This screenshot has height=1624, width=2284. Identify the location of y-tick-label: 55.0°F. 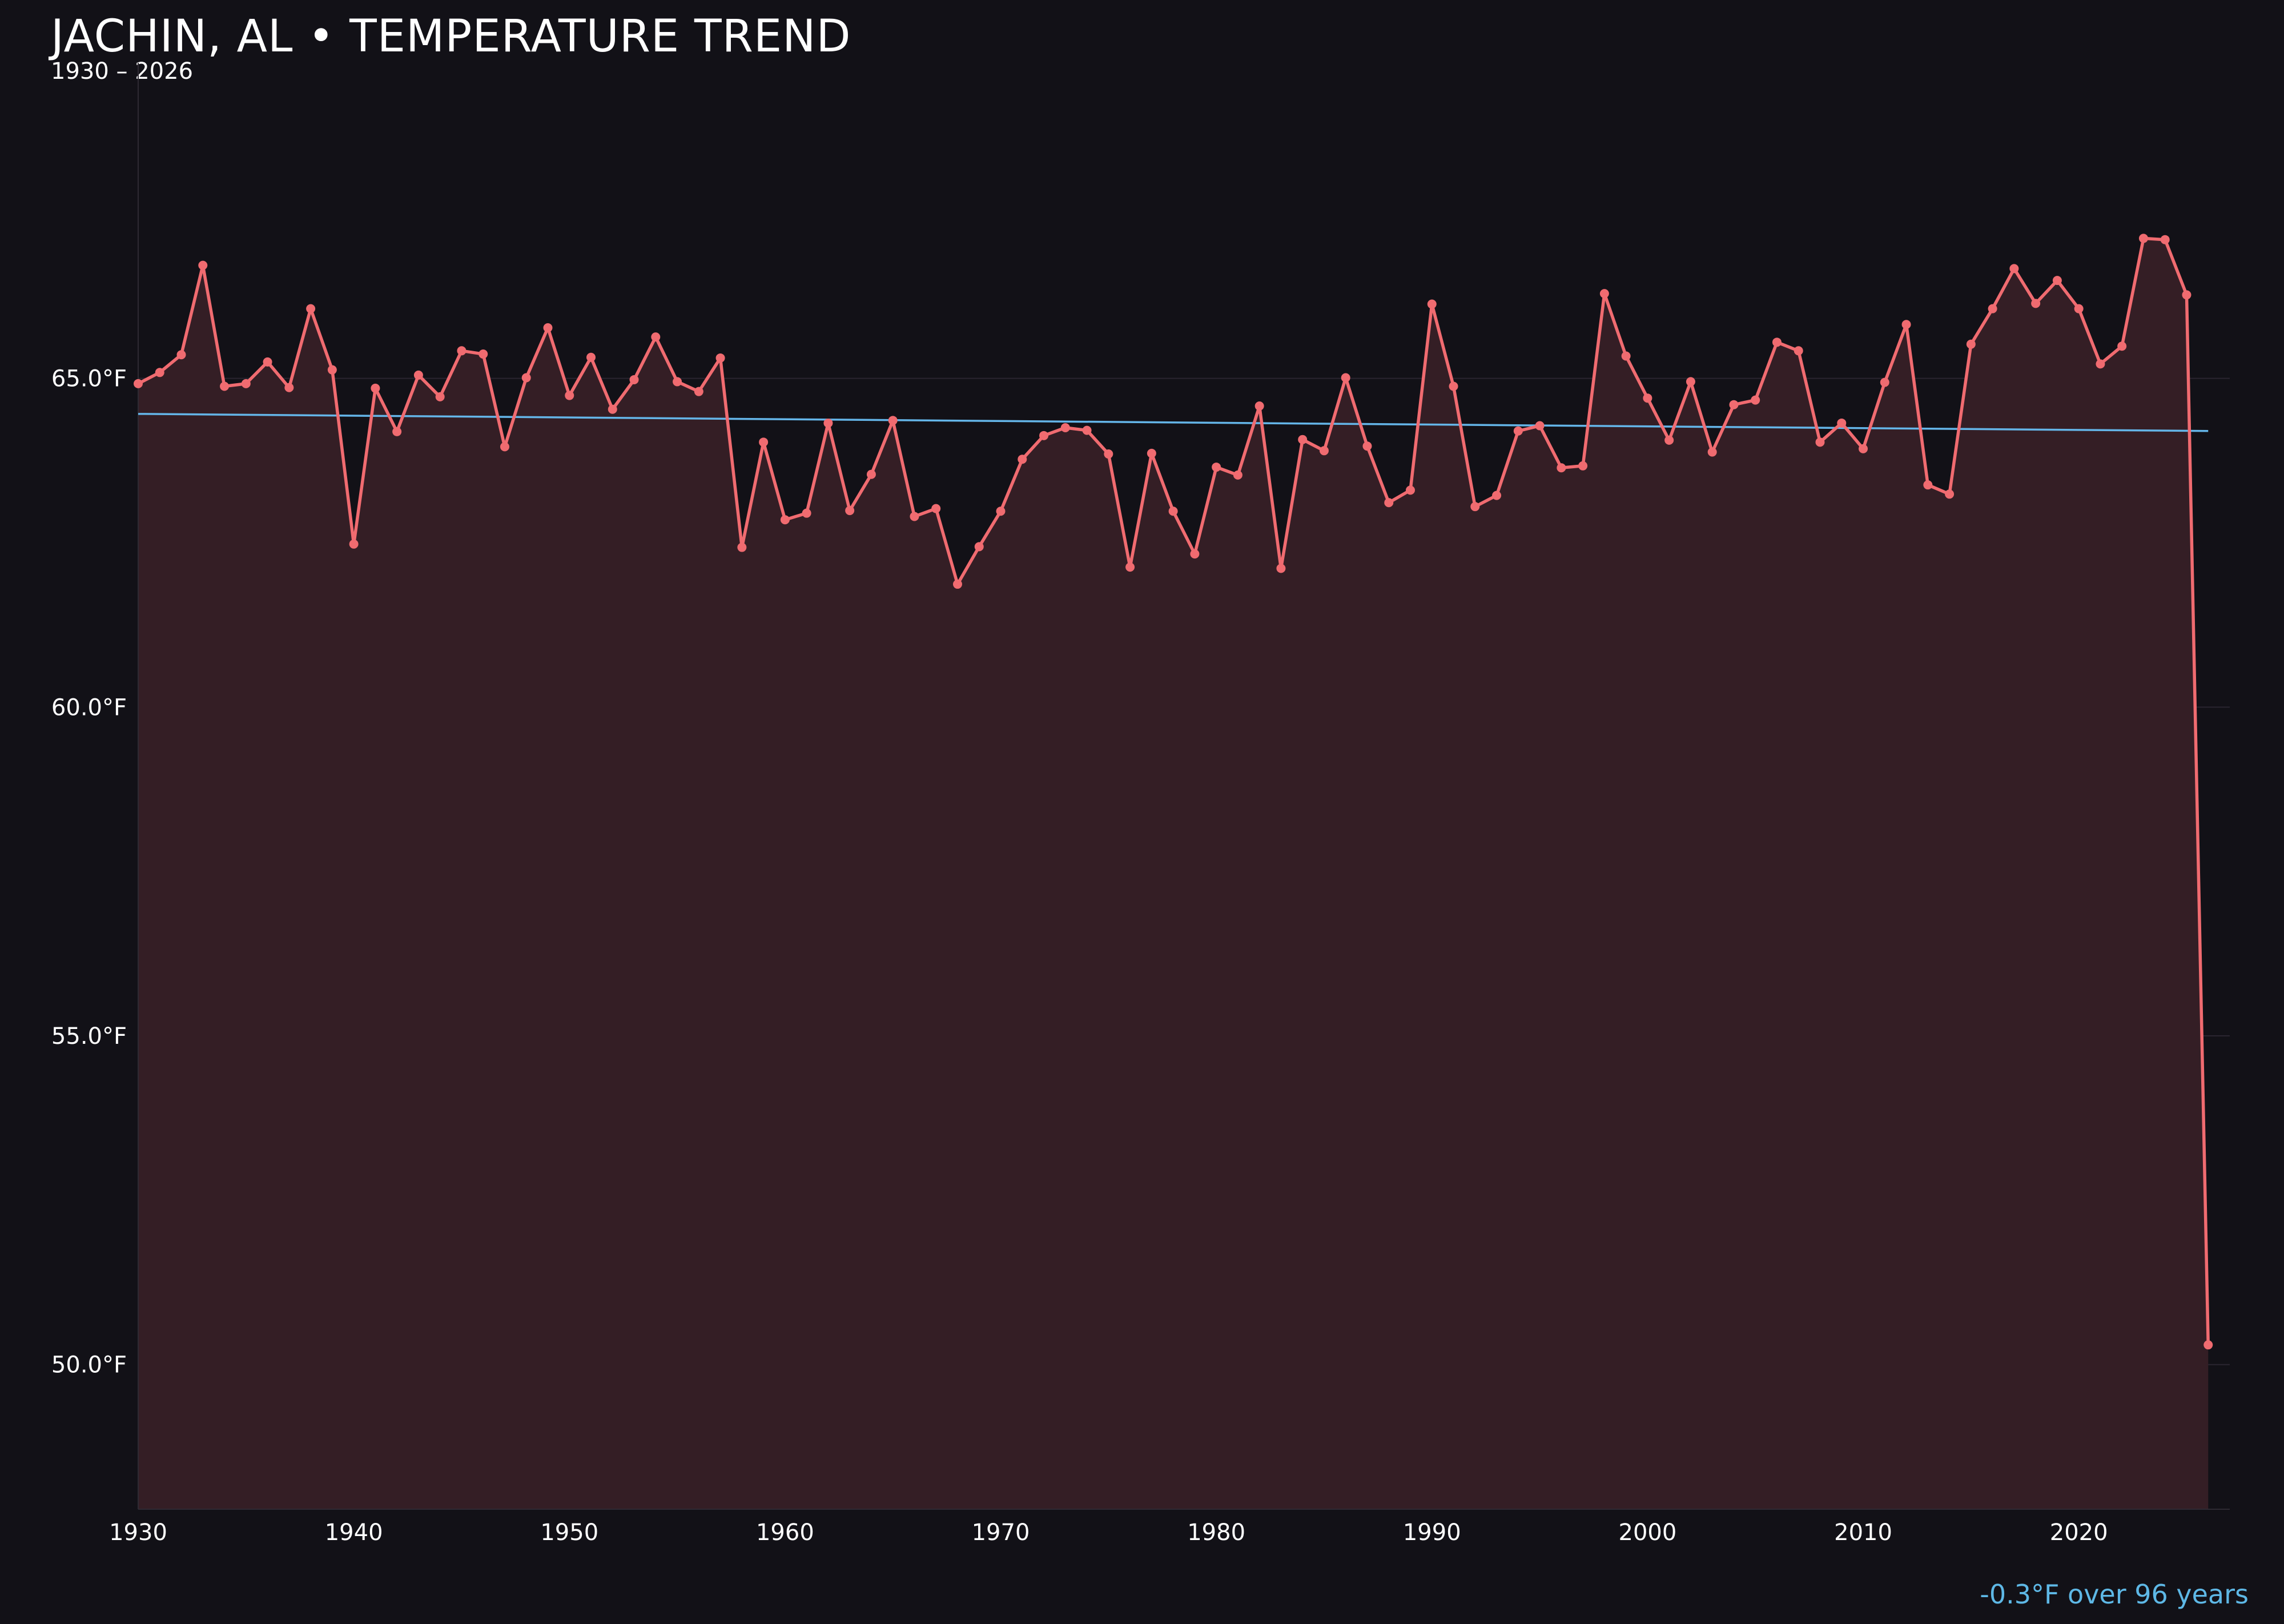
(89, 1036).